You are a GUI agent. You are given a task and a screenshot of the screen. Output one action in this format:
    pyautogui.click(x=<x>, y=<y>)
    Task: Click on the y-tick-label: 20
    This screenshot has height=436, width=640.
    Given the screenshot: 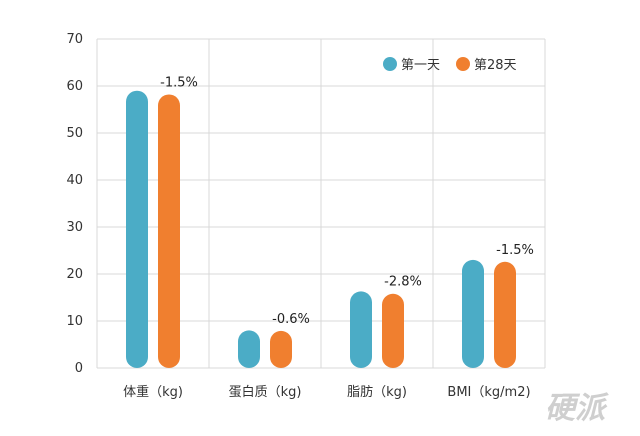 What is the action you would take?
    pyautogui.click(x=74, y=274)
    